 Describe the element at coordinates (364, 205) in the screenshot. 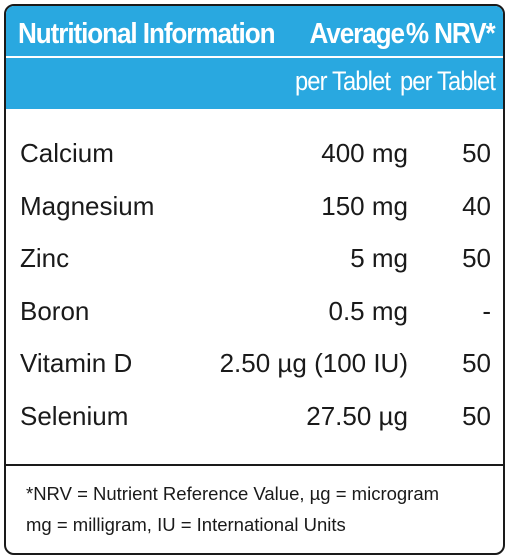

I see `nutrient-amount: 150 mg` at that location.